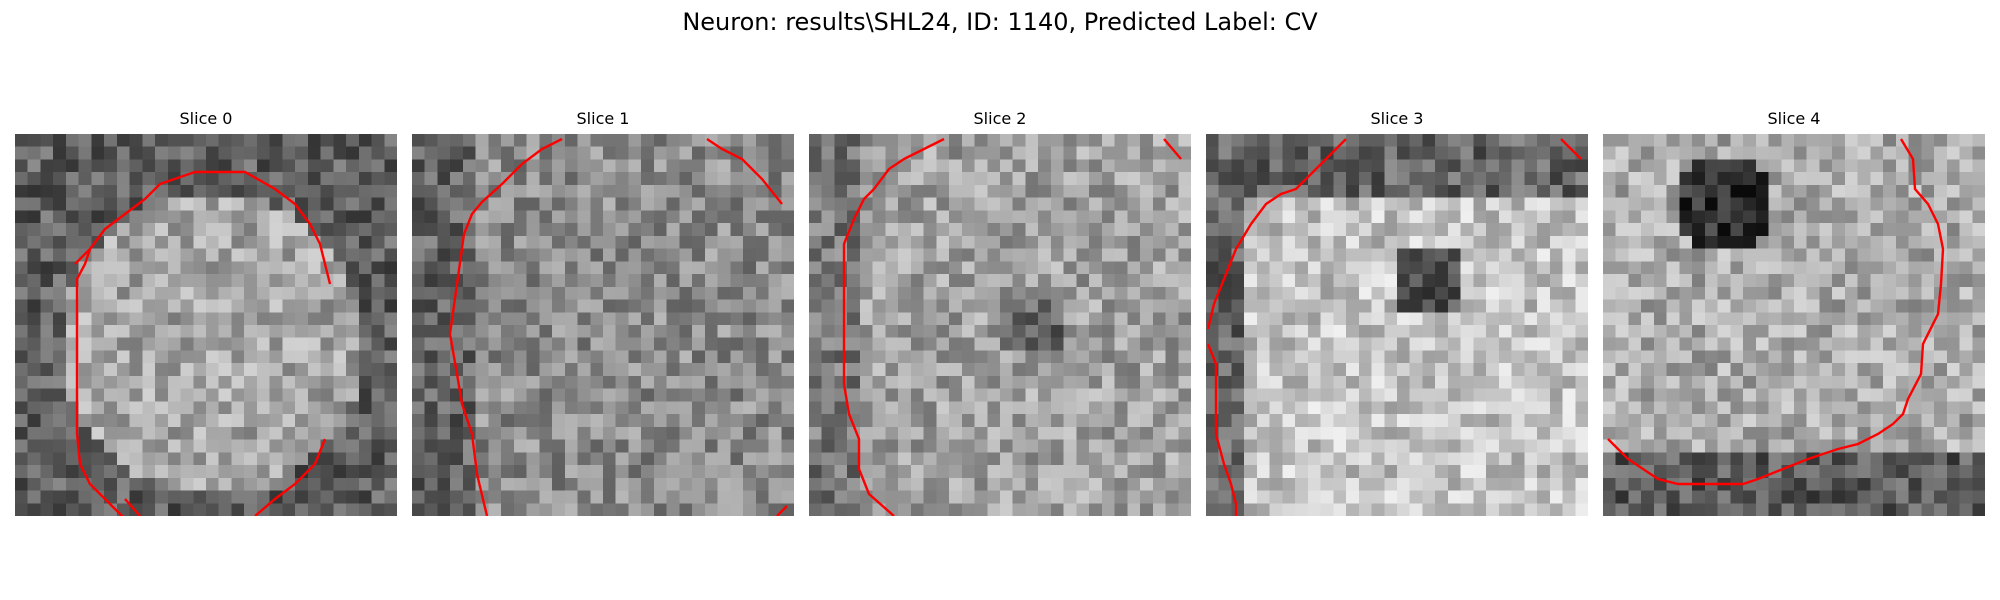 The image size is (2000, 600). Describe the element at coordinates (206, 118) in the screenshot. I see `slice-0-title: Slice 0` at that location.